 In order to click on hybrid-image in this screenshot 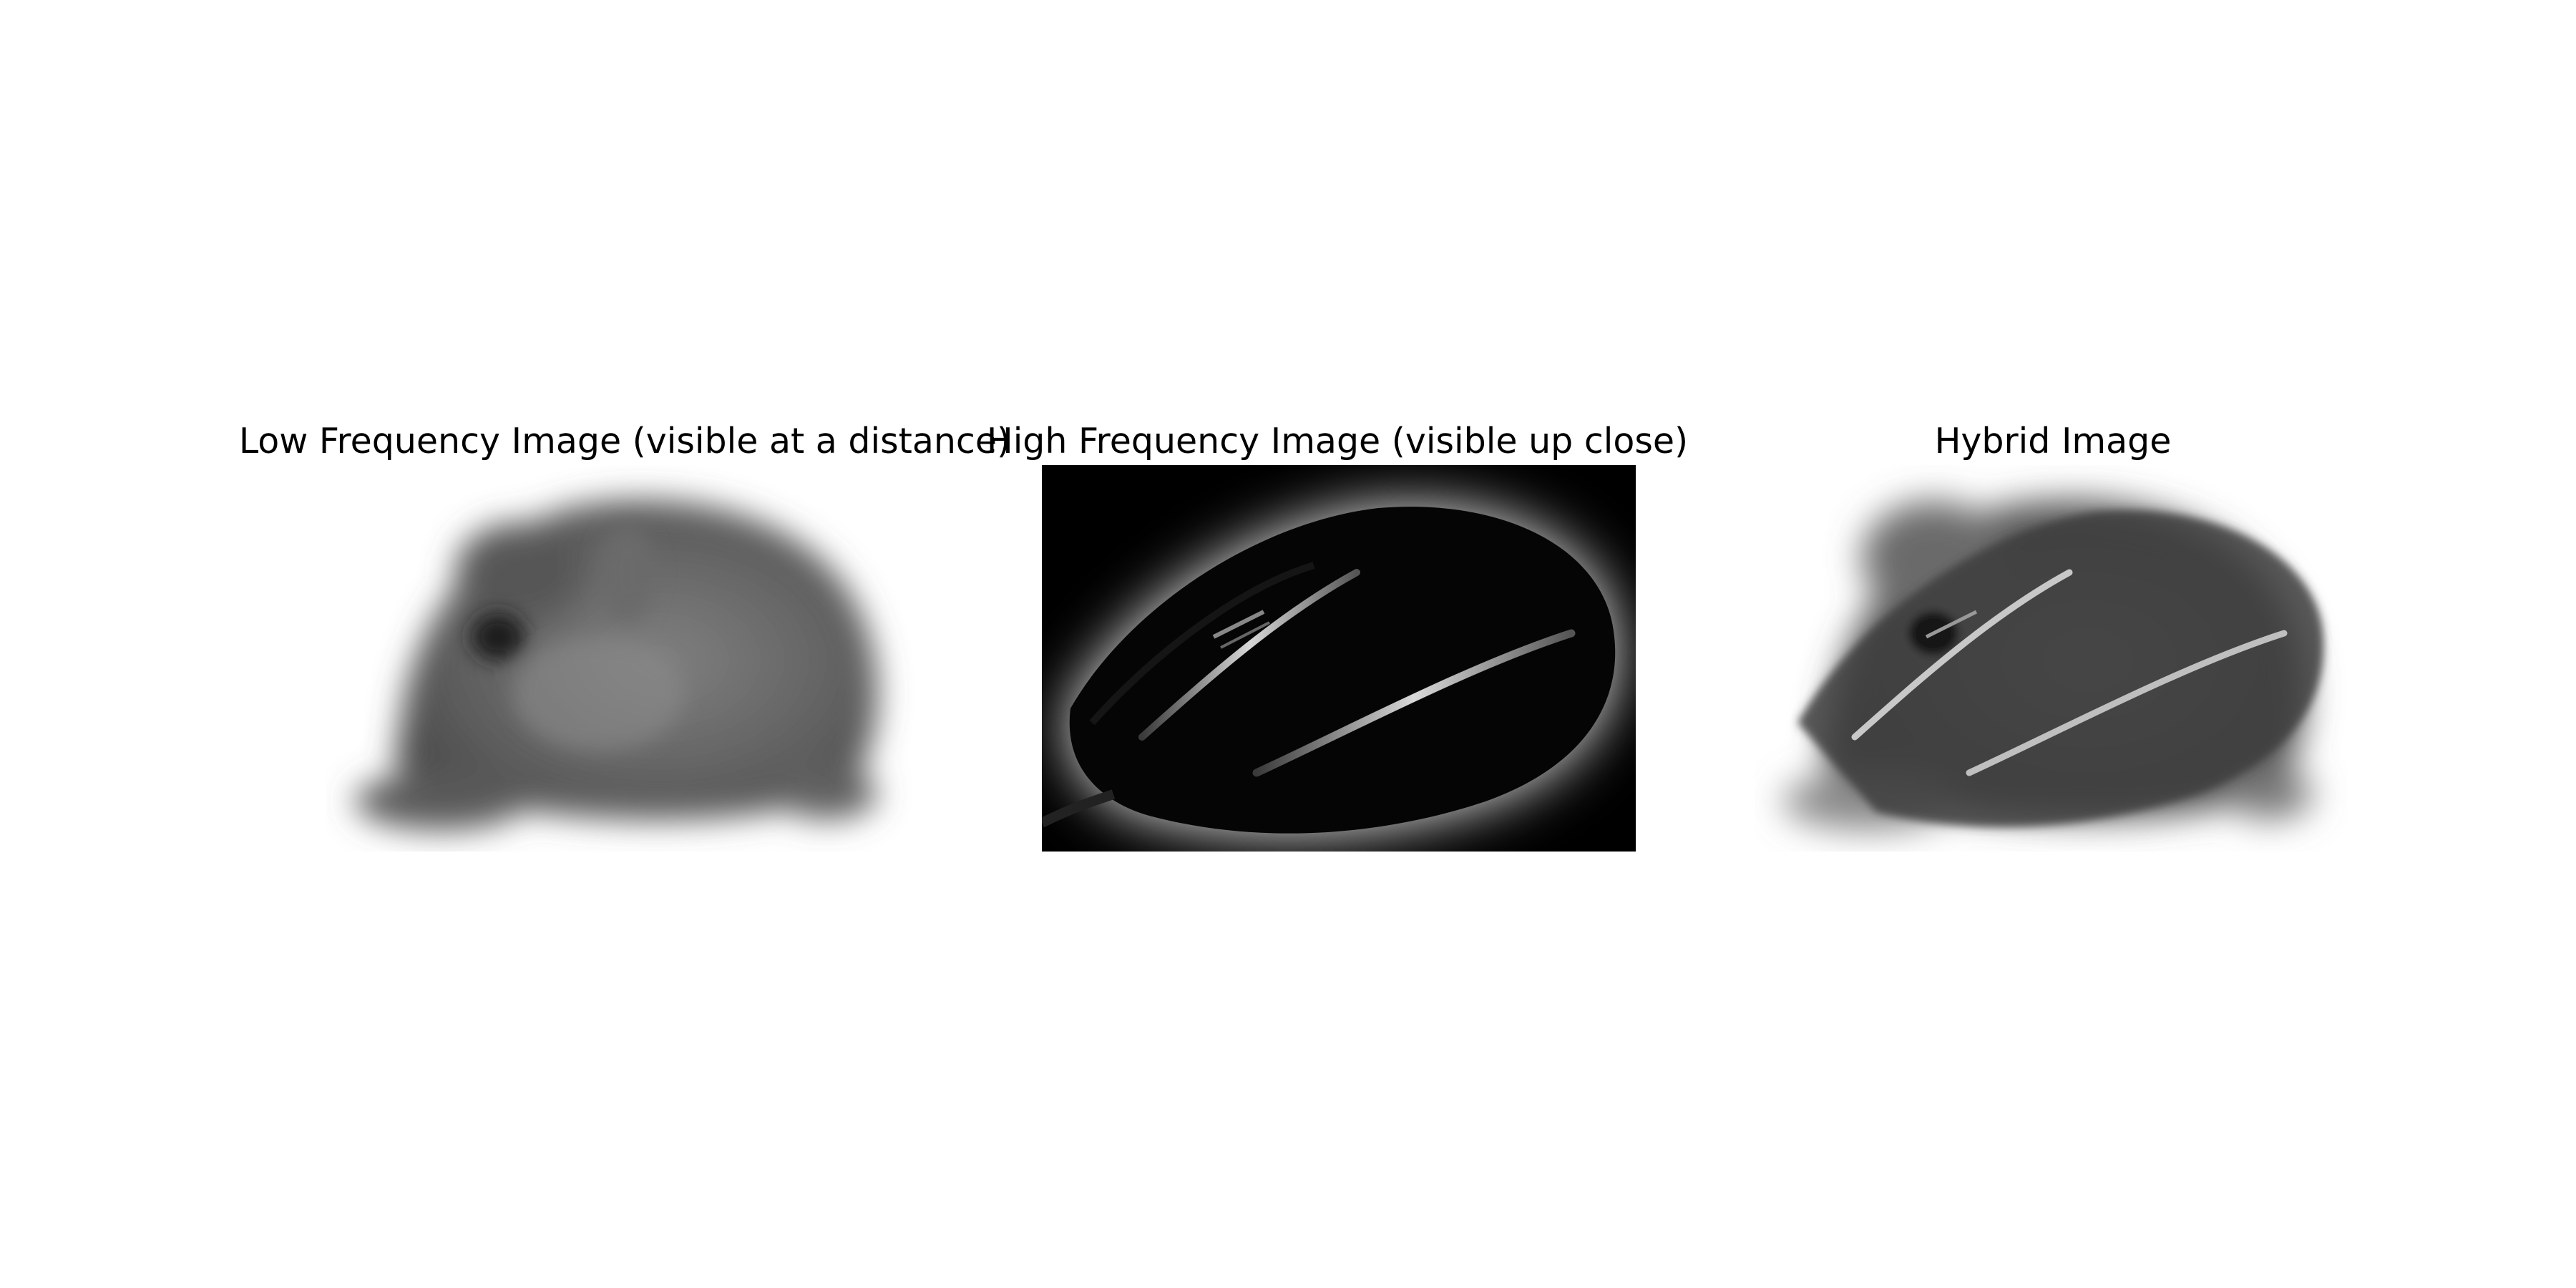, I will do `click(2051, 658)`.